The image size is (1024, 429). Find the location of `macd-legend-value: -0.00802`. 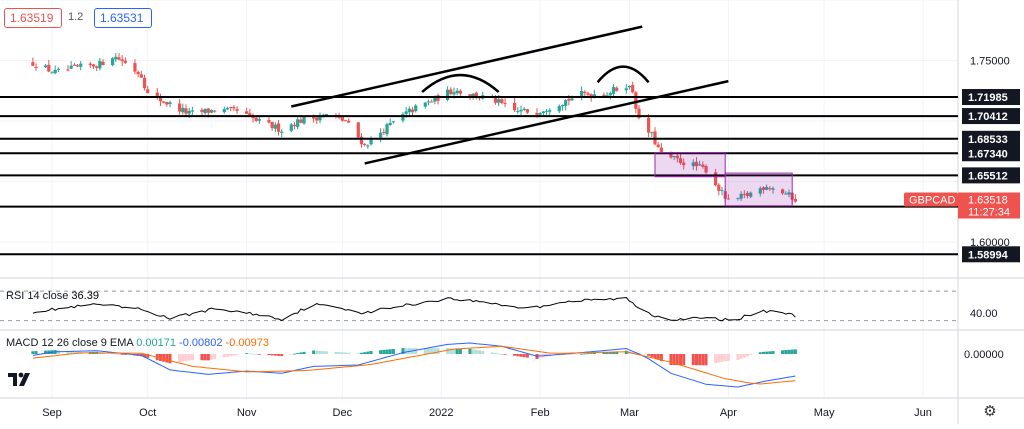

macd-legend-value: -0.00802 is located at coordinates (199, 343).